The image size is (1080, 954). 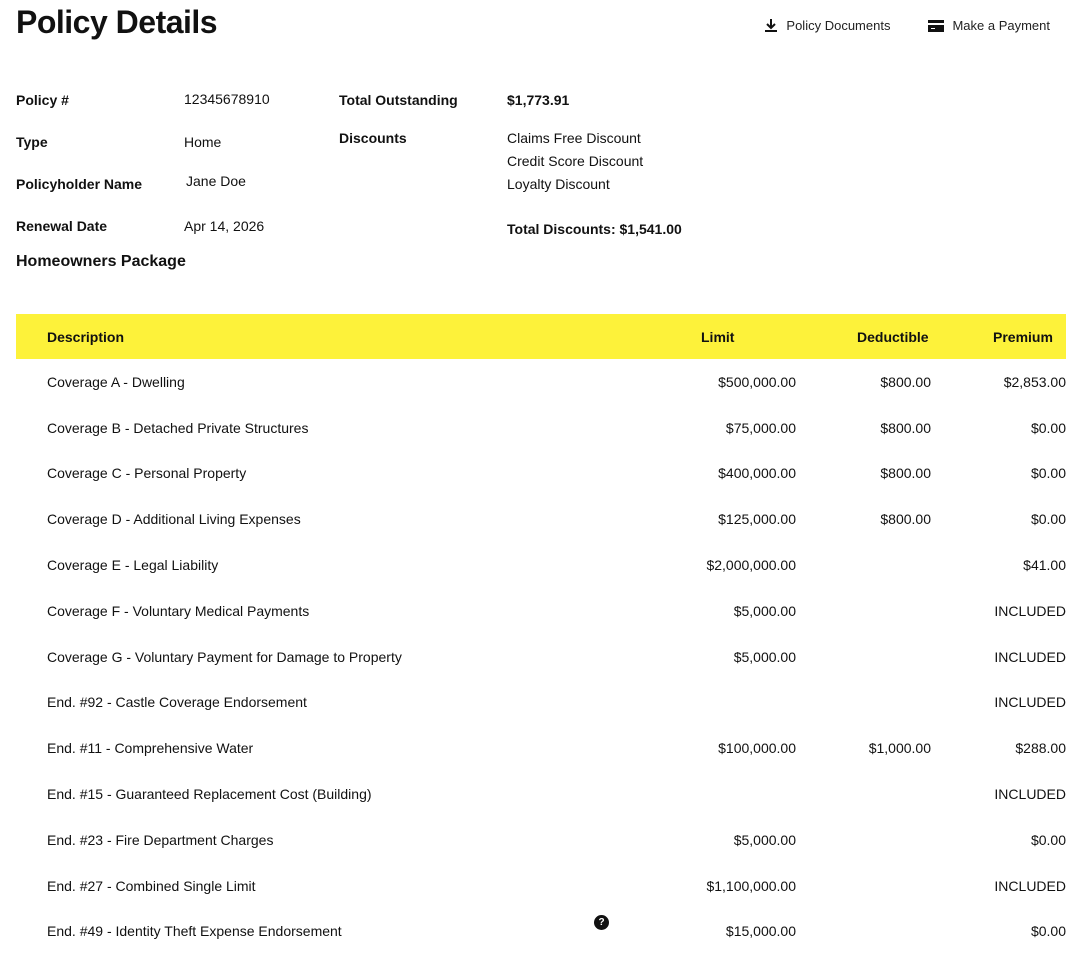 What do you see at coordinates (1044, 565) in the screenshot?
I see `cell-premium: $41.00` at bounding box center [1044, 565].